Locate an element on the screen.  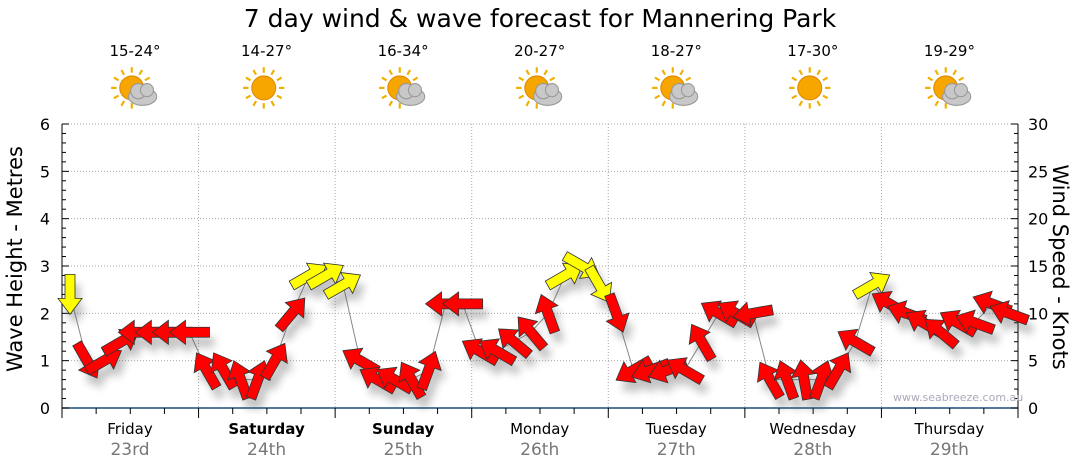
day-name: Wednesday is located at coordinates (813, 429).